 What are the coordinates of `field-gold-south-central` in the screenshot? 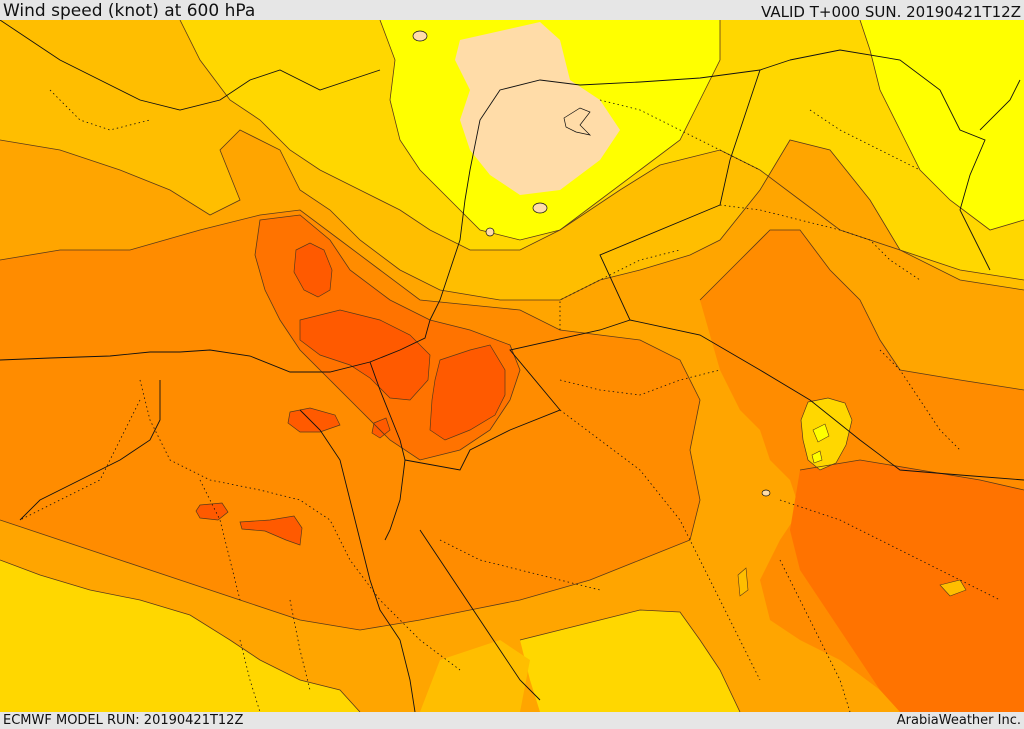 It's located at (630, 661).